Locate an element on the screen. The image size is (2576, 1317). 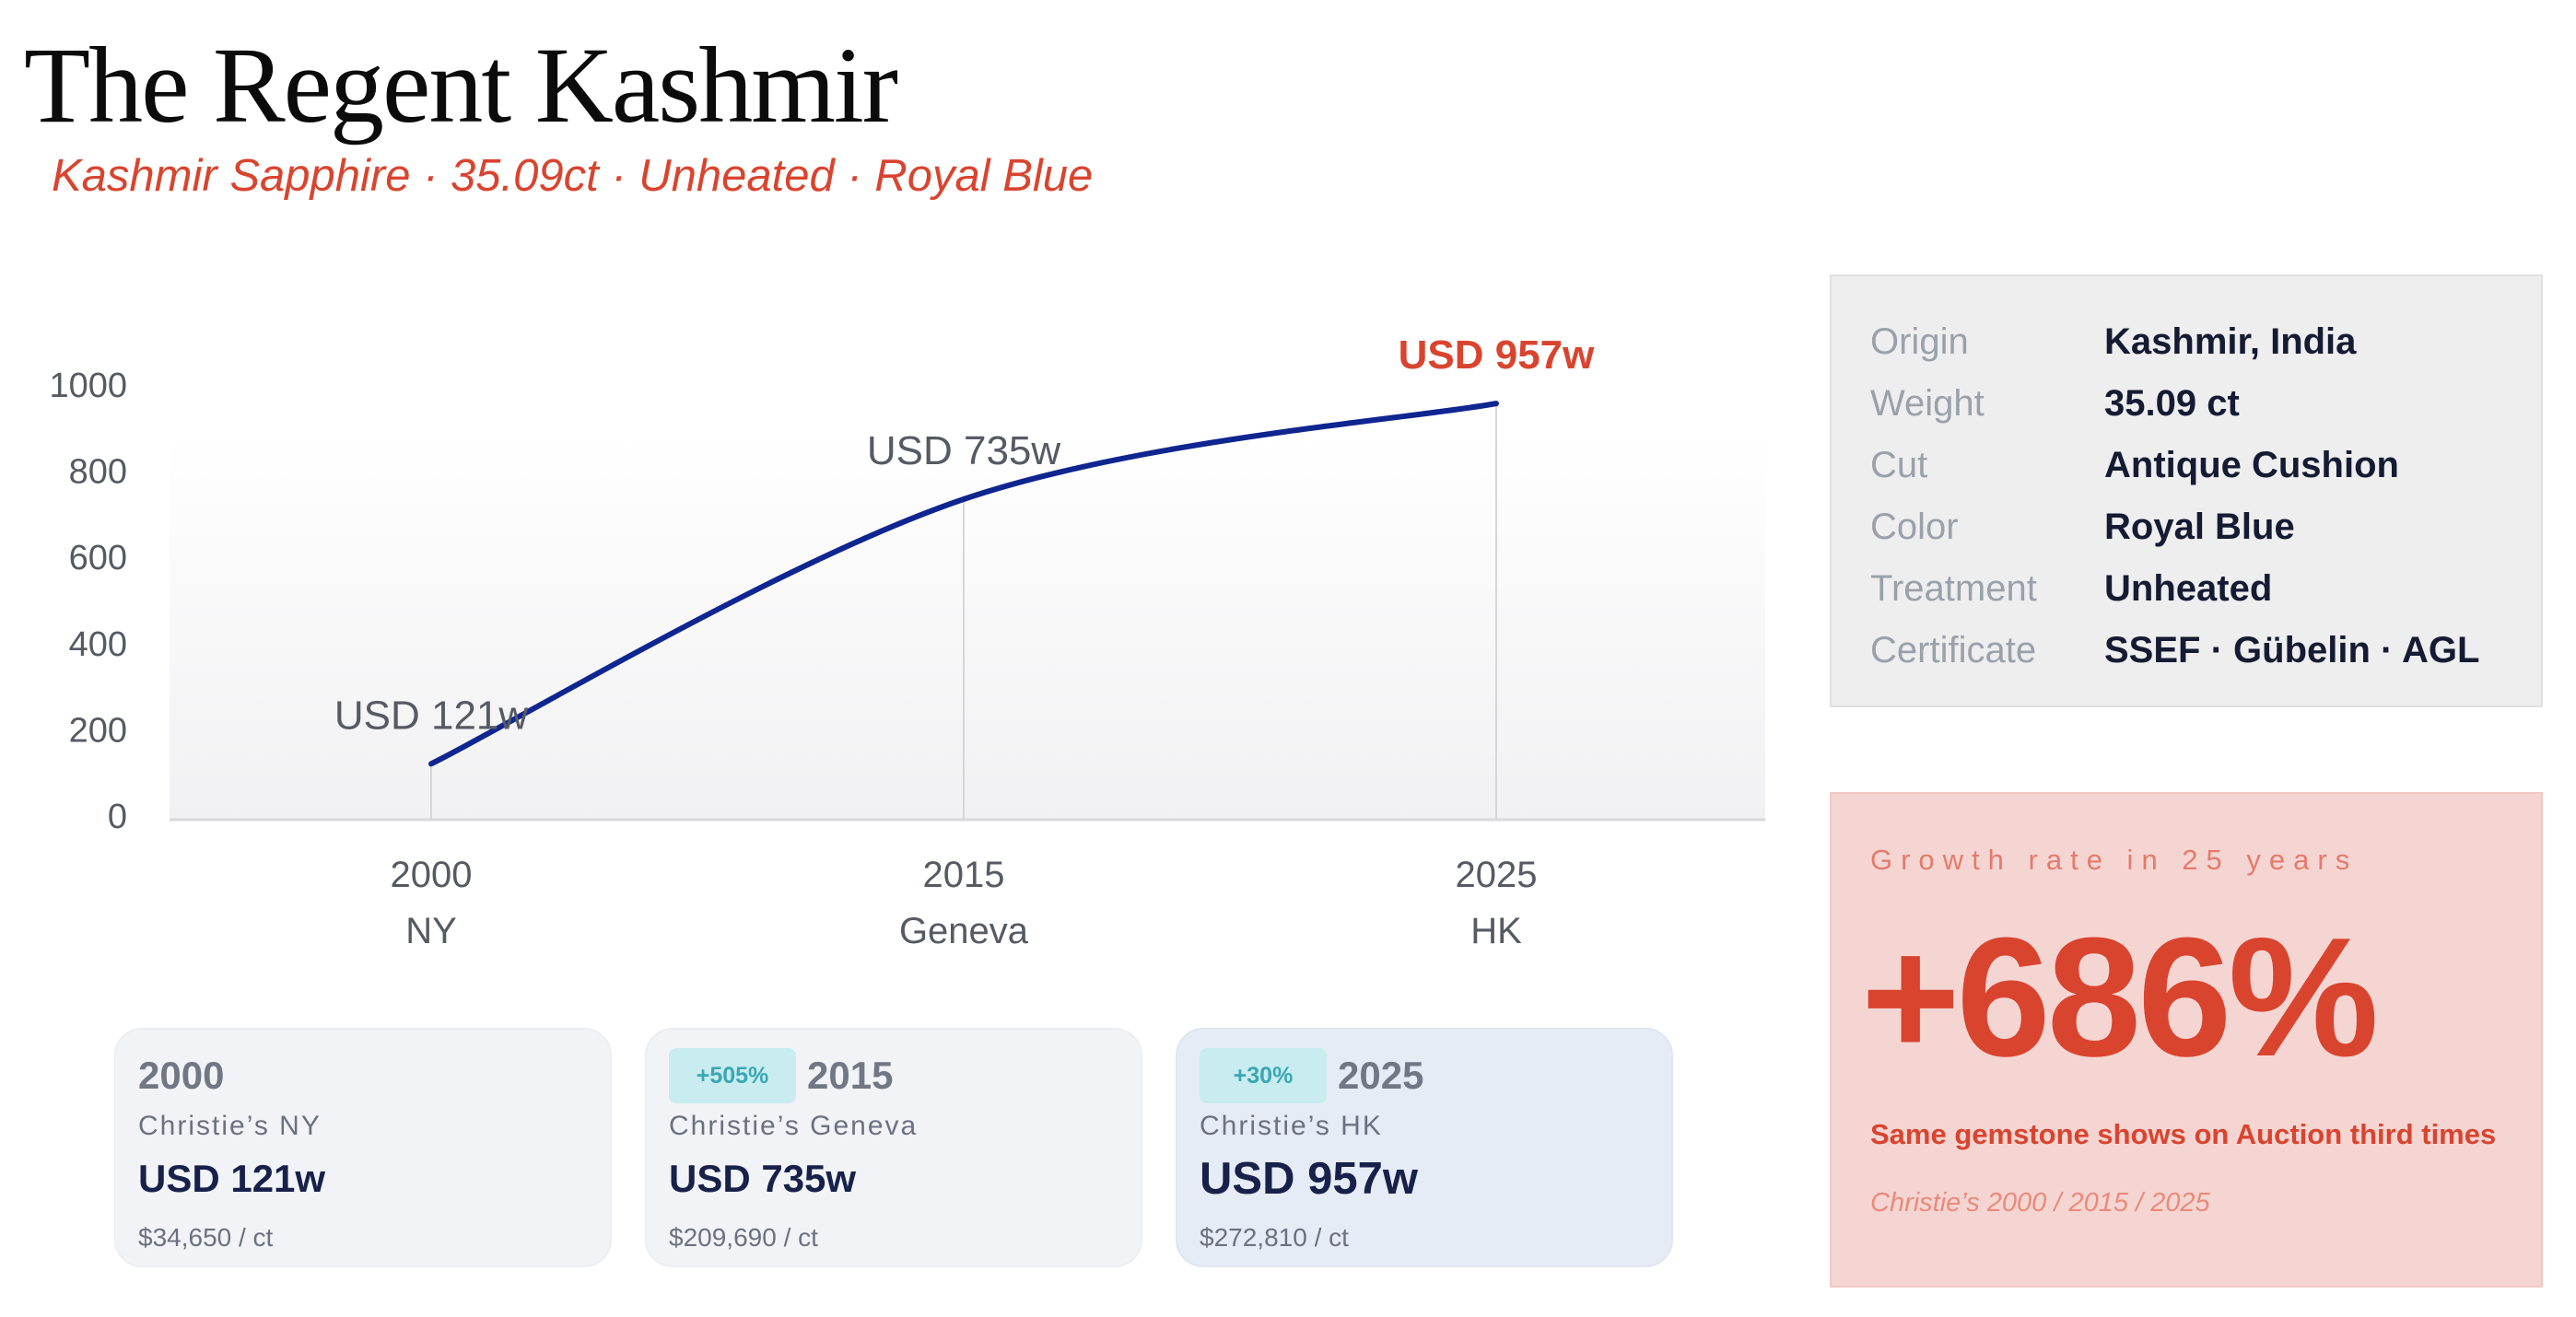
spec-row-treatment: Treatment Unheated is located at coordinates (2205, 589).